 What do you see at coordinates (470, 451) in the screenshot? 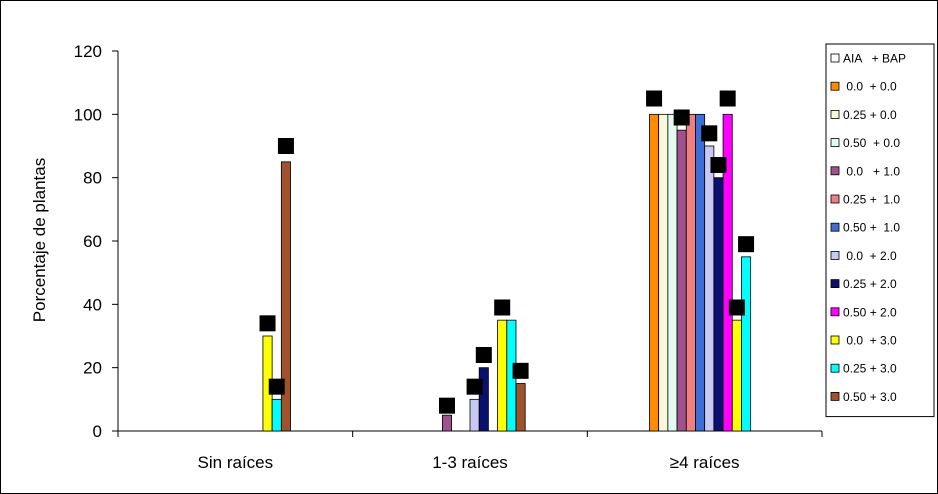
I see `x-ticks: Sin raíces 1-3 raíces ≥4 raíces` at bounding box center [470, 451].